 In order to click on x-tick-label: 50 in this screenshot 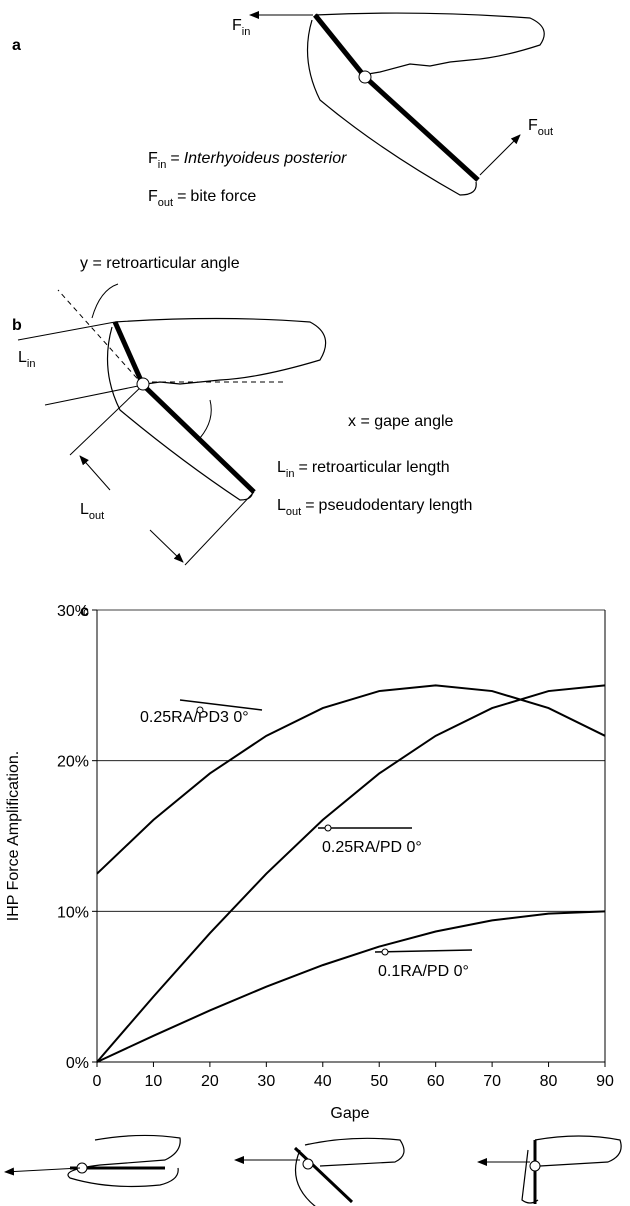, I will do `click(379, 1081)`.